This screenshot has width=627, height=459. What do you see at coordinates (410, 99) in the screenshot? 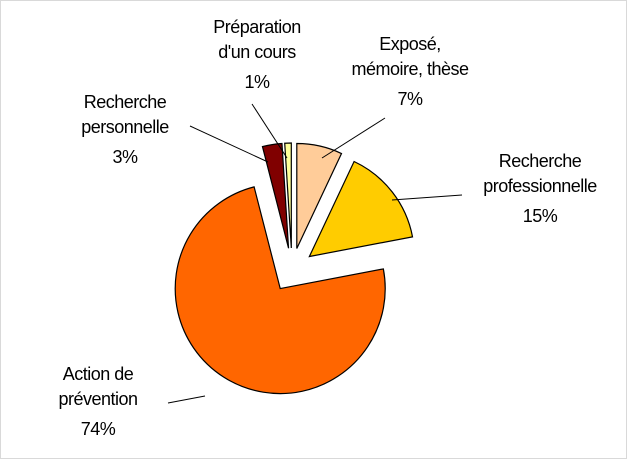
I see `slice-value-label: 7%` at bounding box center [410, 99].